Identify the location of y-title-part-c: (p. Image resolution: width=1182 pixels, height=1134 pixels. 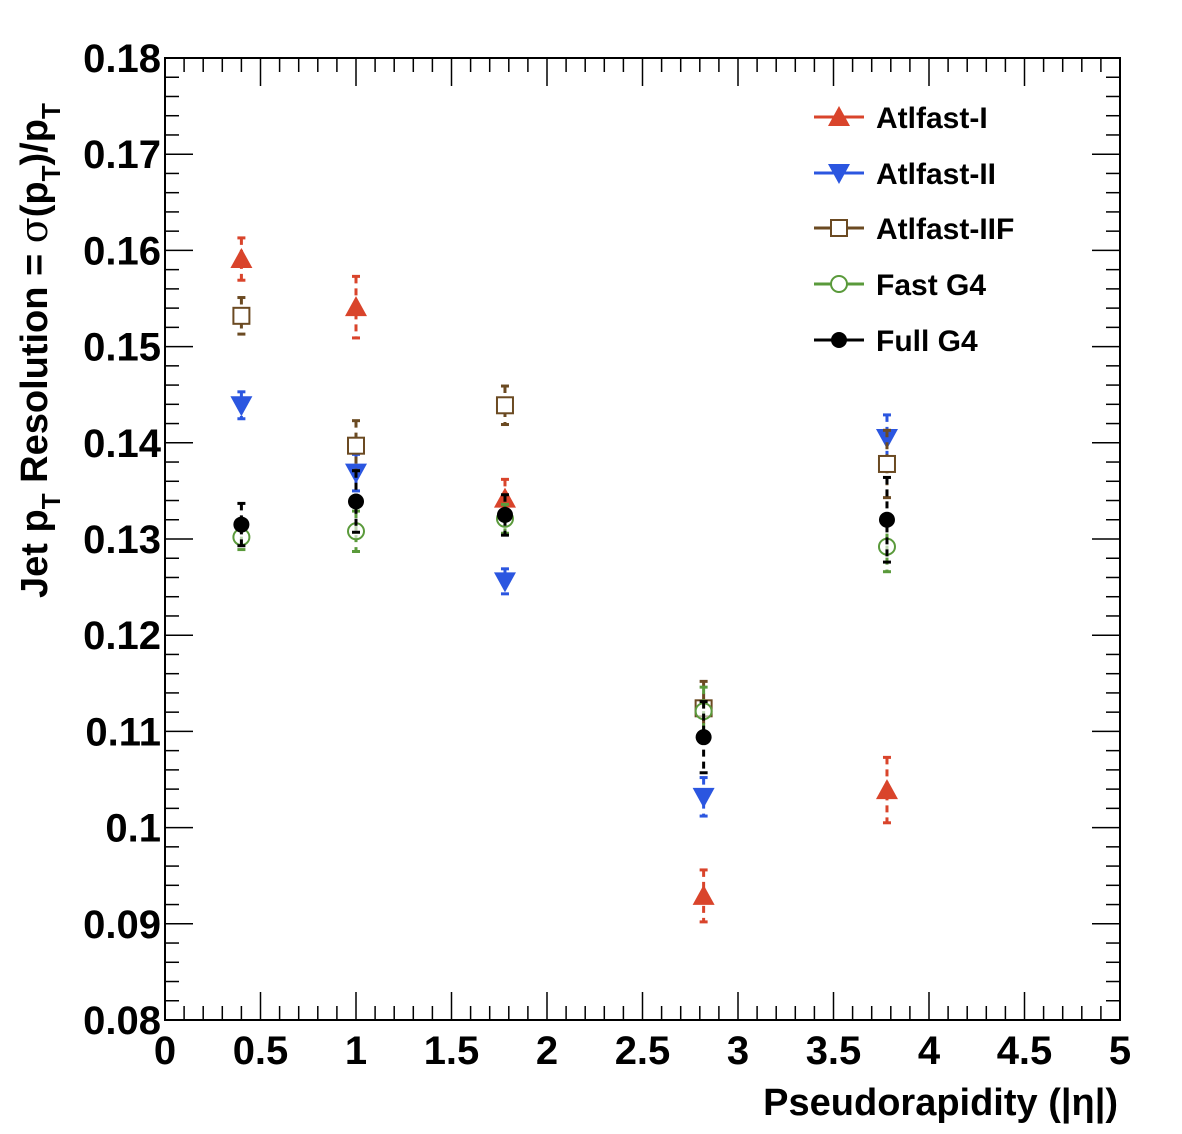
(35, 199).